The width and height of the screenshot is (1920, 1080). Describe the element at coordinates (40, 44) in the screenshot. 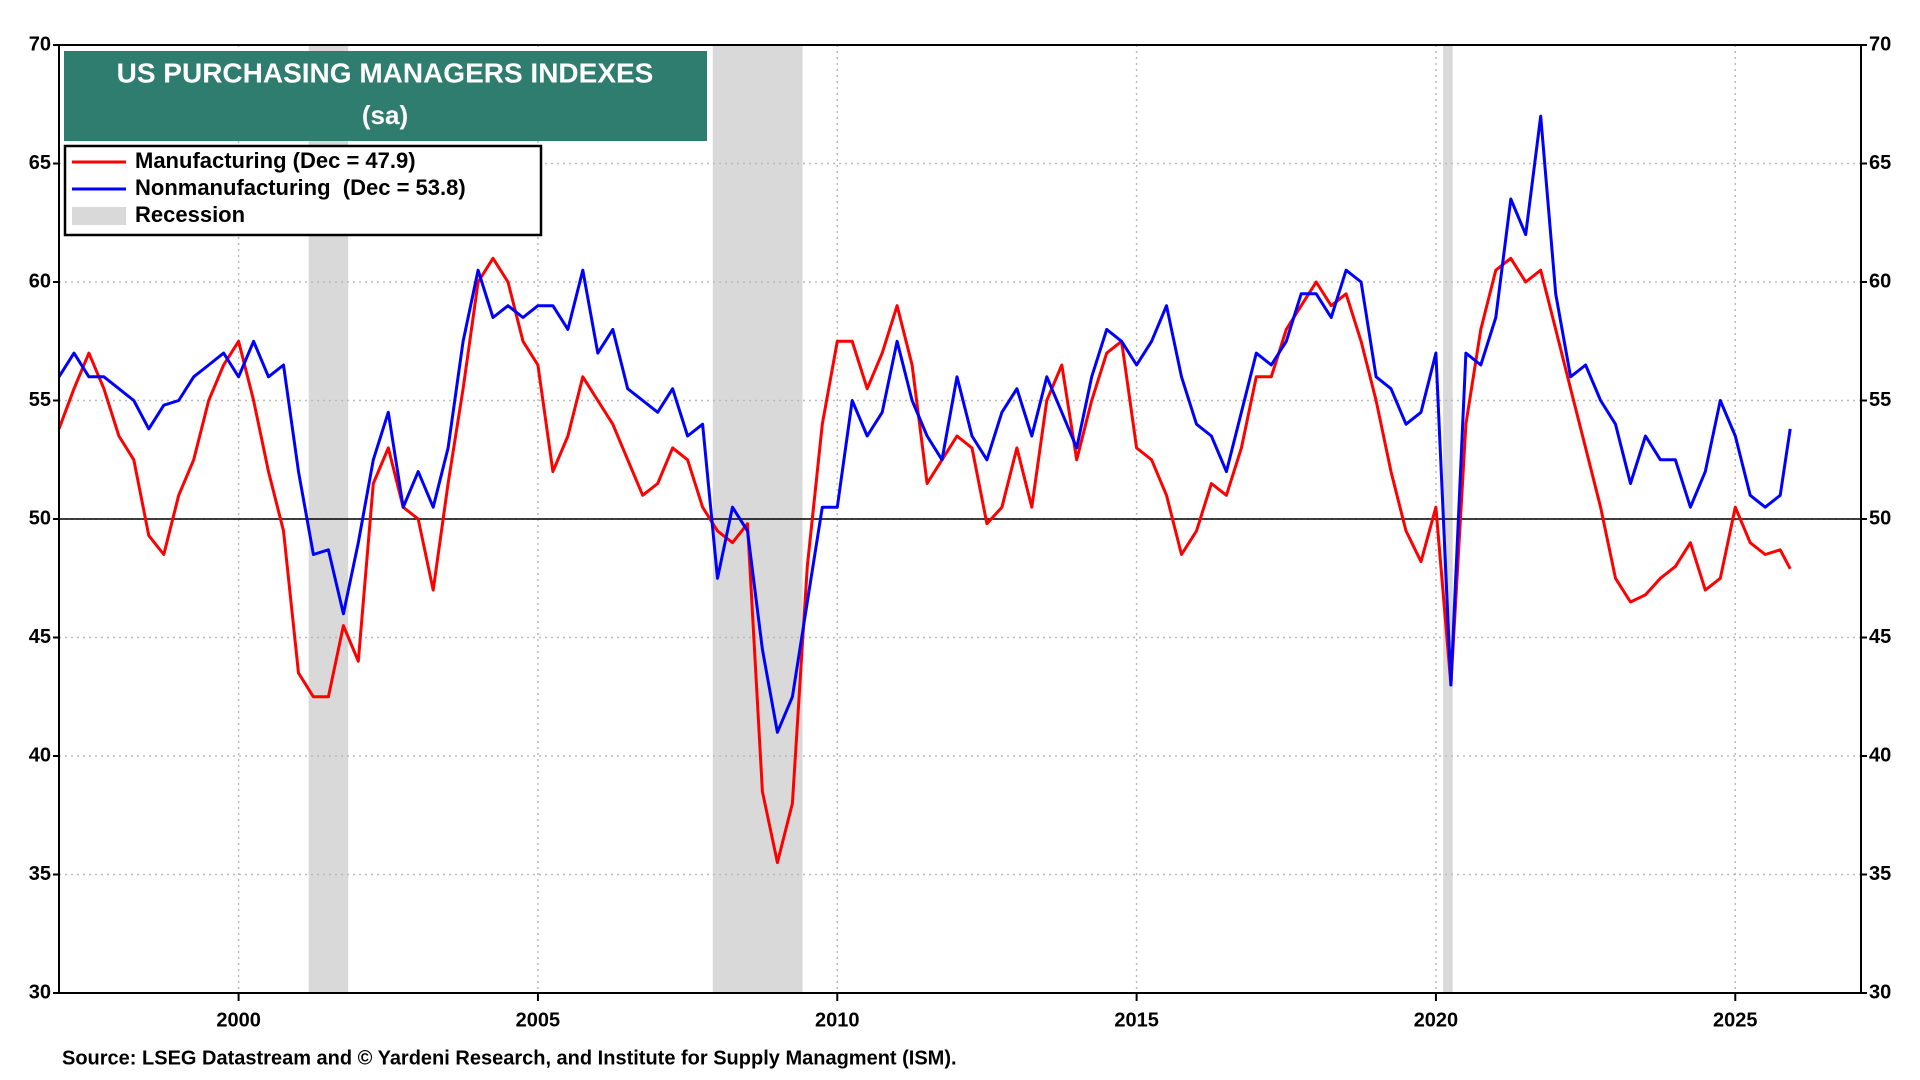

I see `y-tick-label: 70` at that location.